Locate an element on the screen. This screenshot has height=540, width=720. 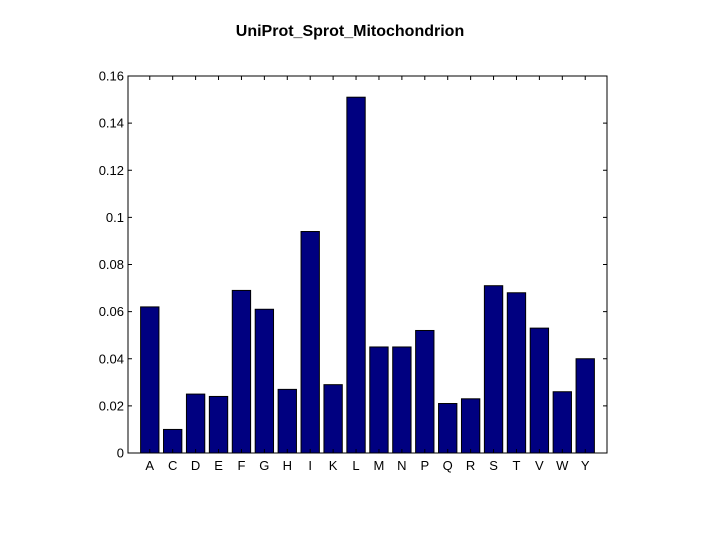
y-tick-label: 0.1 is located at coordinates (115, 217).